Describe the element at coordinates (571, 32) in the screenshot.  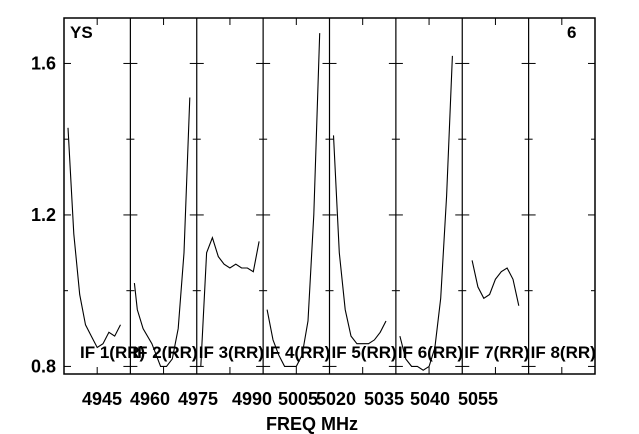
I see `chart-label-right: 6` at that location.